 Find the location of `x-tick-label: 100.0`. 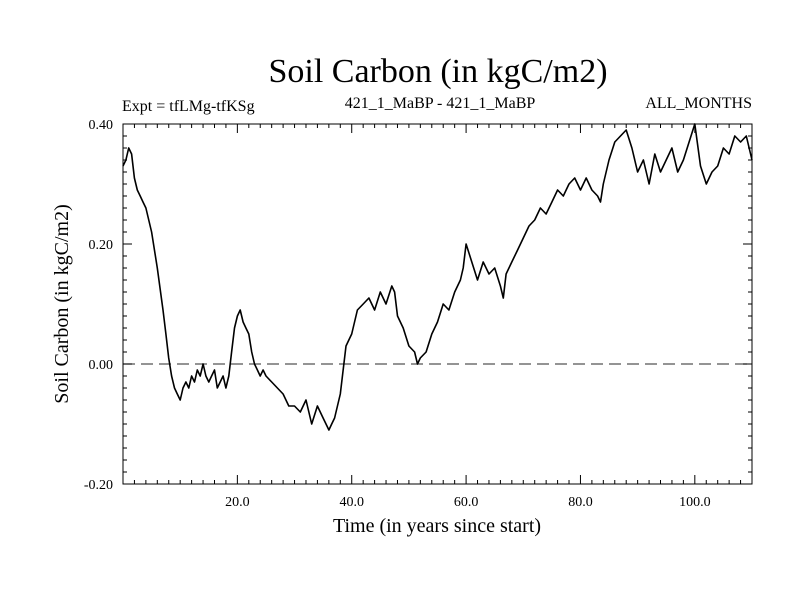

x-tick-label: 100.0 is located at coordinates (695, 502).